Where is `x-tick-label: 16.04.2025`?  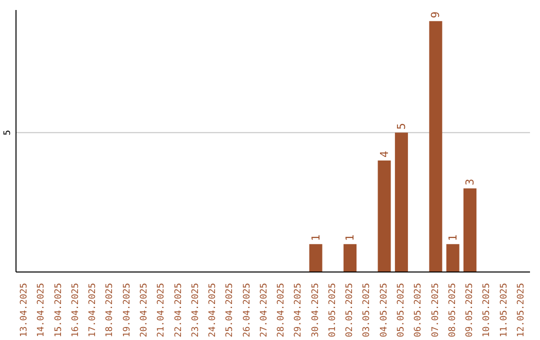
x-tick-label: 16.04.2025 is located at coordinates (75, 310).